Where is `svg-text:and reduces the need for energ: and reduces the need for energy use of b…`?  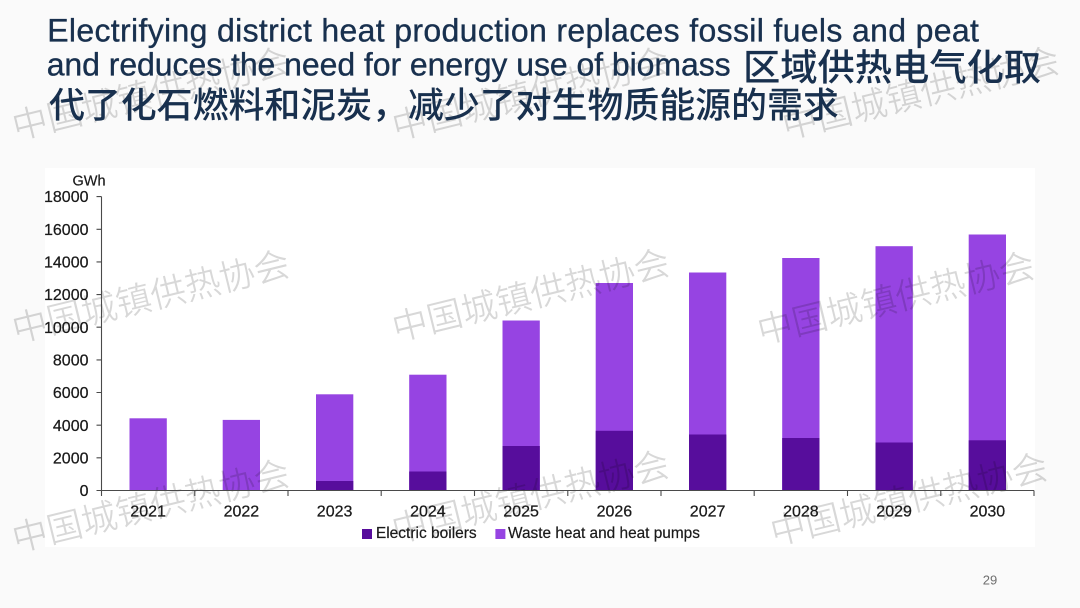 svg-text:and reduces the need for energ: and reduces the need for energy use of b… is located at coordinates (389, 65).